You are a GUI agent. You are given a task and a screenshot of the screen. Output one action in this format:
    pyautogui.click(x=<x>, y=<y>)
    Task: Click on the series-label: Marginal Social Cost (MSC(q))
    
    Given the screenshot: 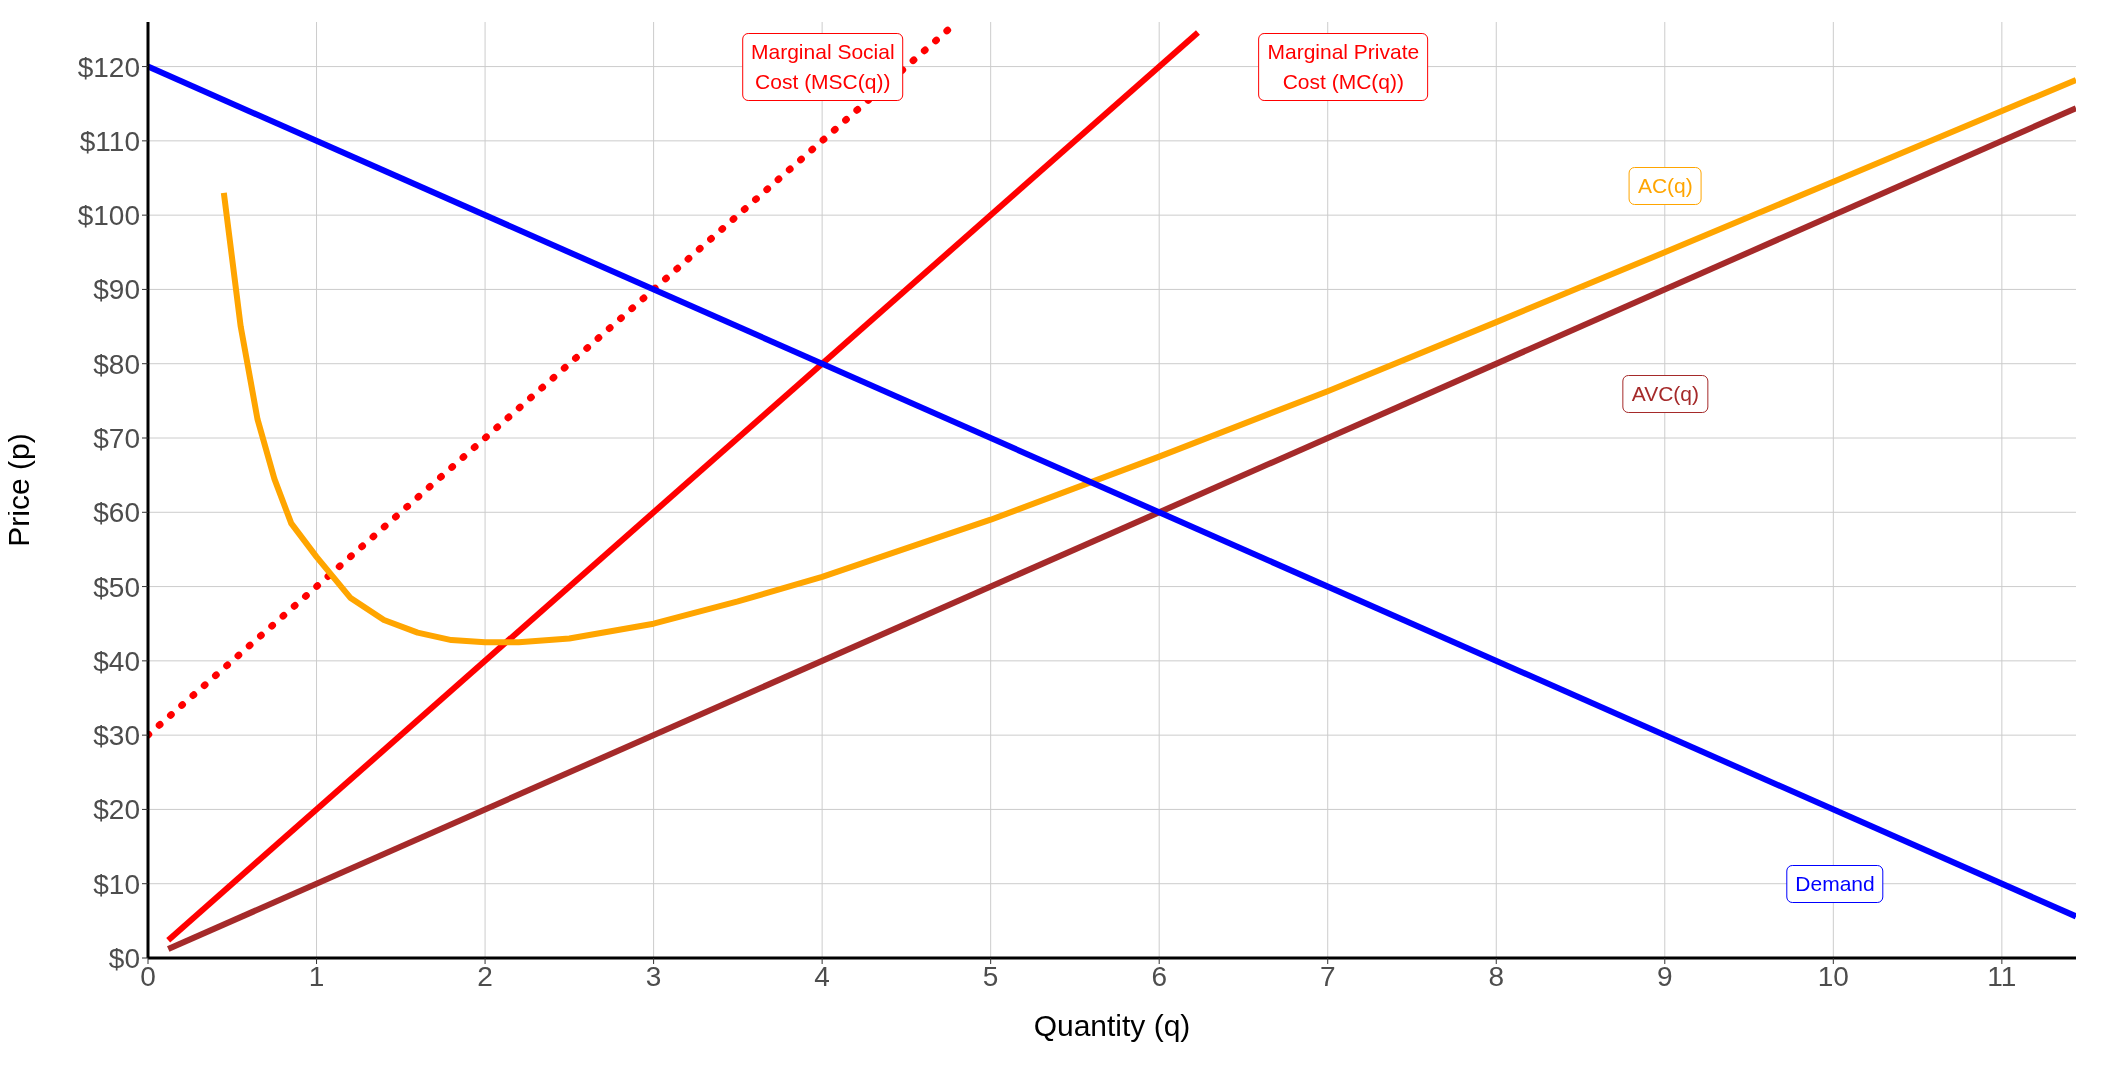 What is the action you would take?
    pyautogui.click(x=823, y=66)
    